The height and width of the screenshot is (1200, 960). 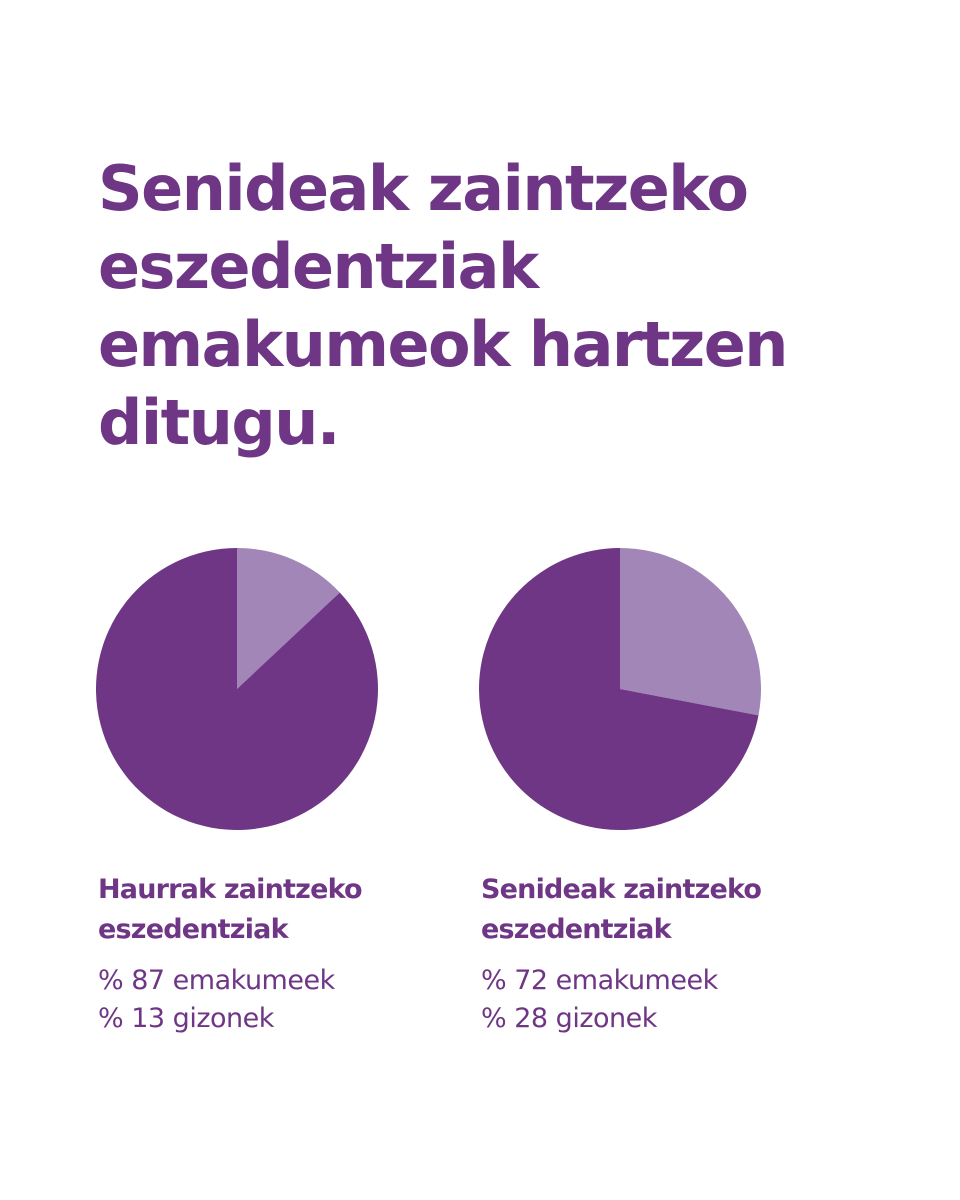 What do you see at coordinates (621, 889) in the screenshot?
I see `chart-title-line-1: Senideak zaintzeko` at bounding box center [621, 889].